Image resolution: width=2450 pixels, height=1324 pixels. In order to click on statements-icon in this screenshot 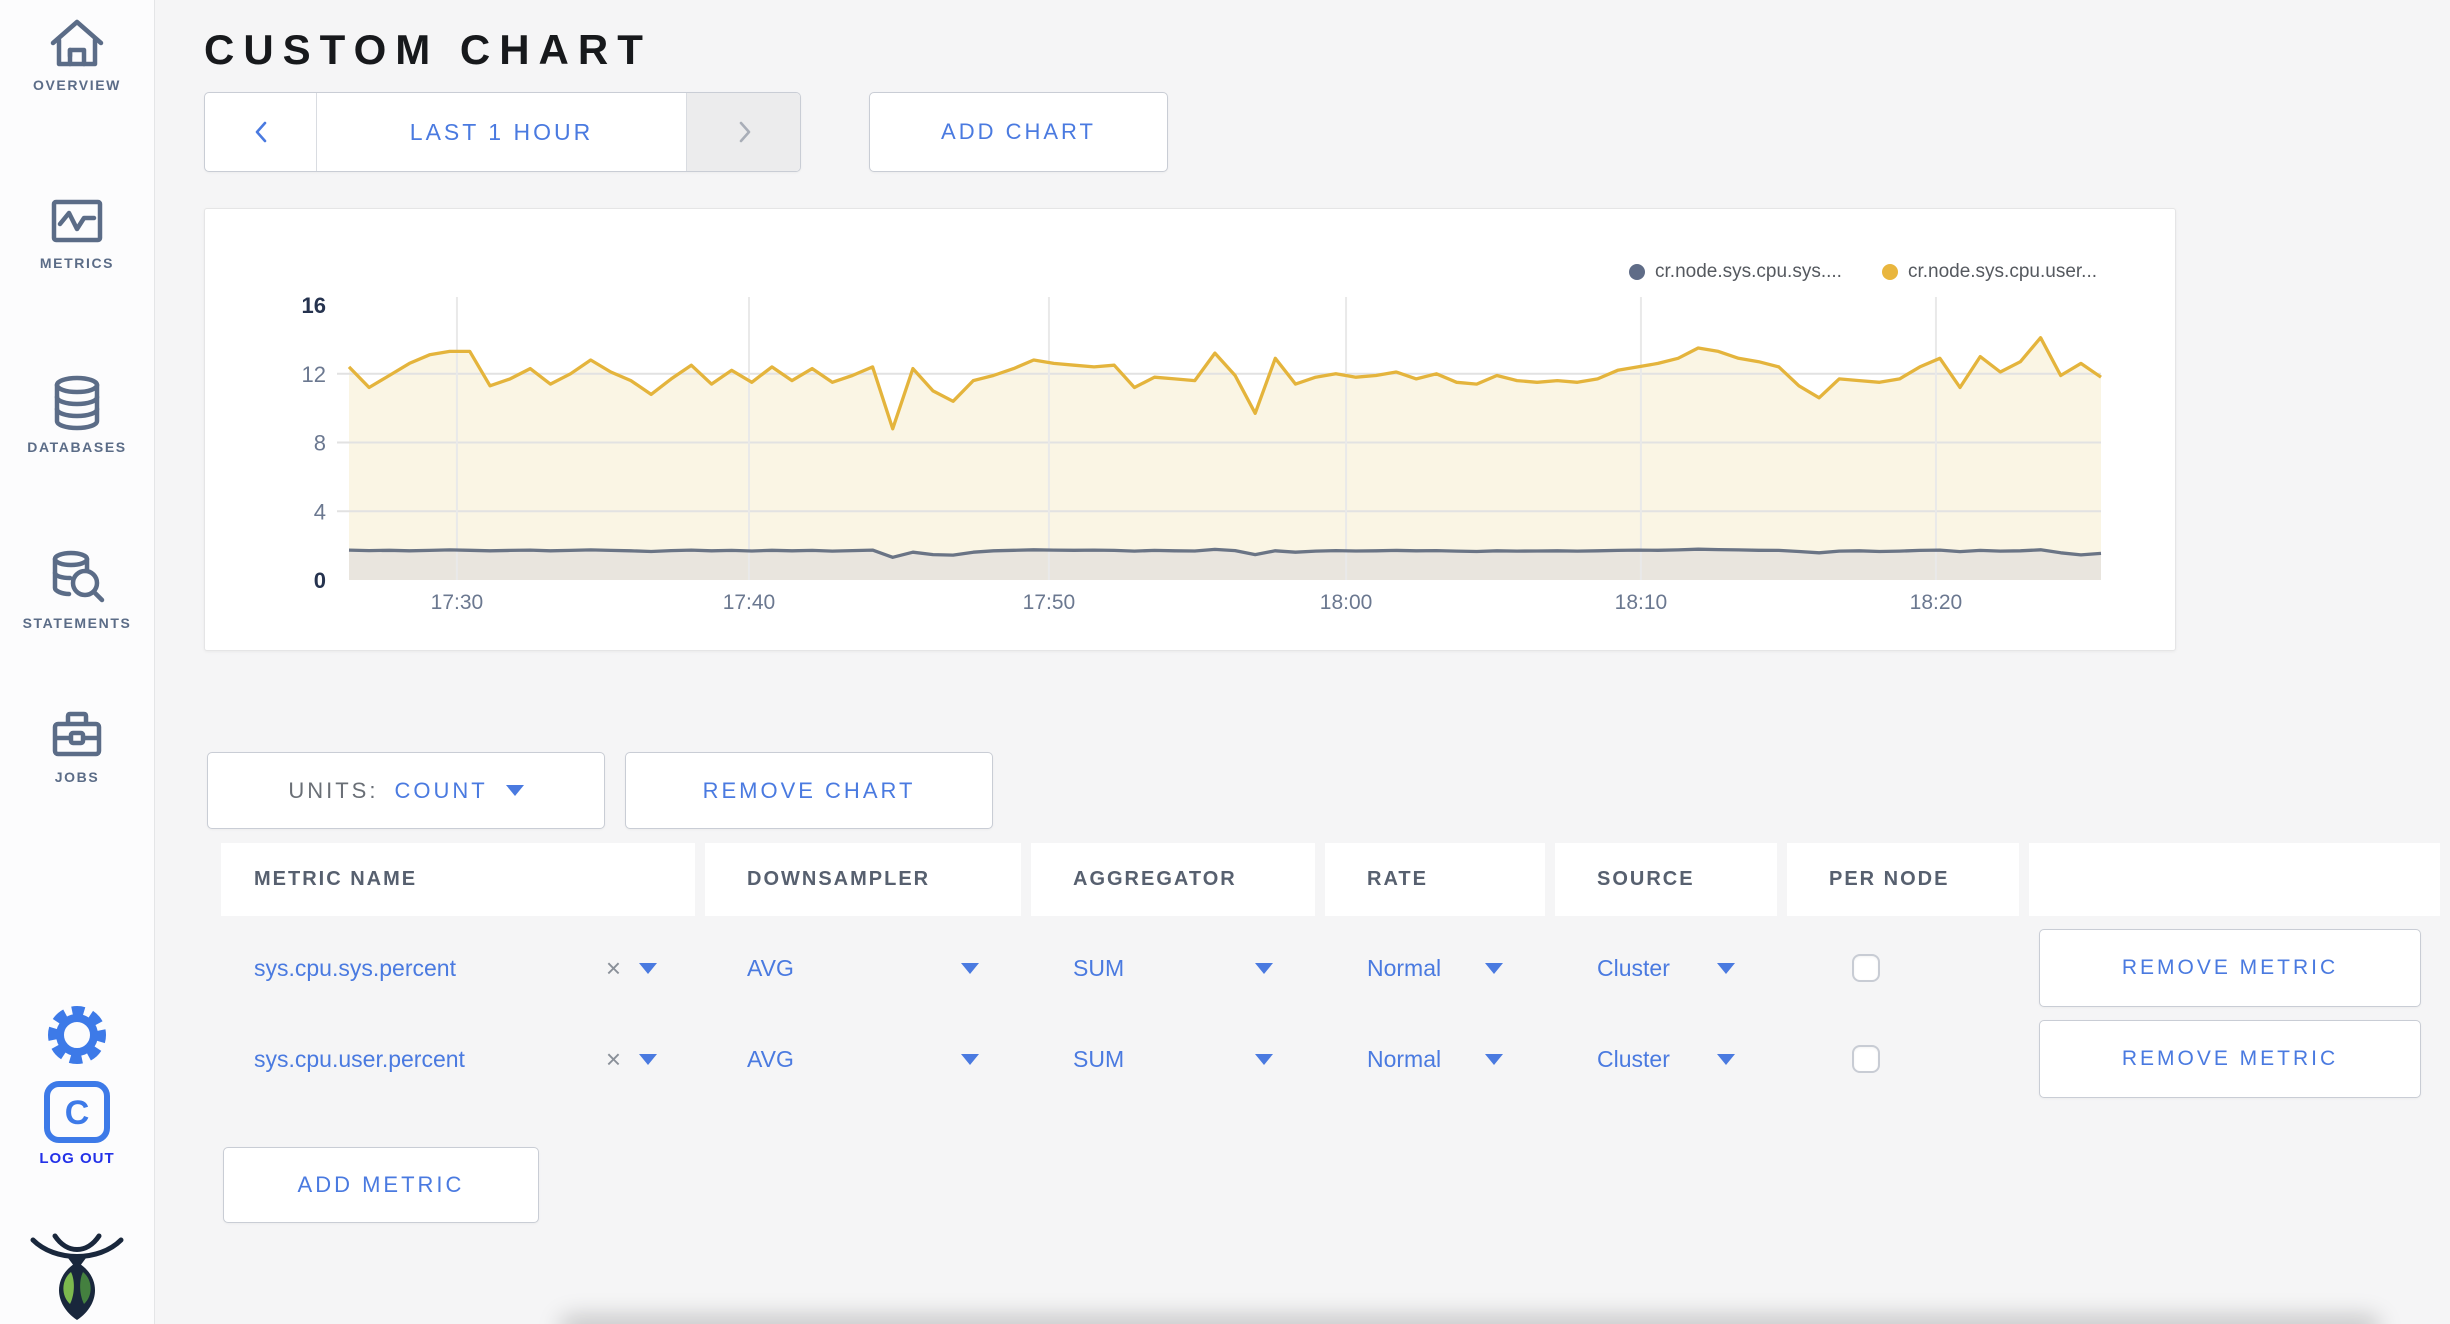, I will do `click(77, 579)`.